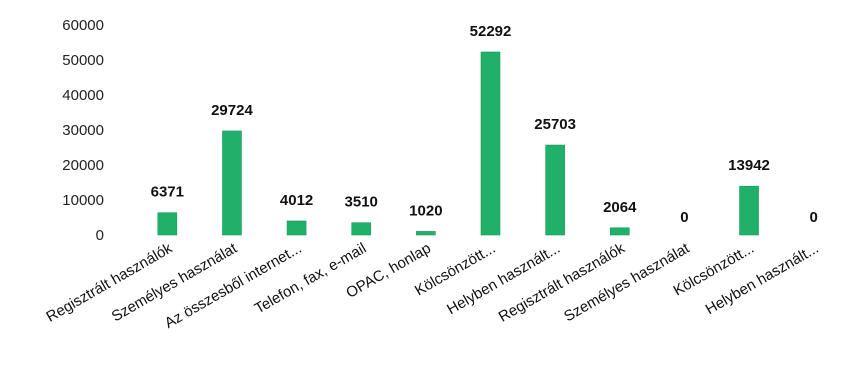  I want to click on y-tick-label: 40000, so click(83, 95).